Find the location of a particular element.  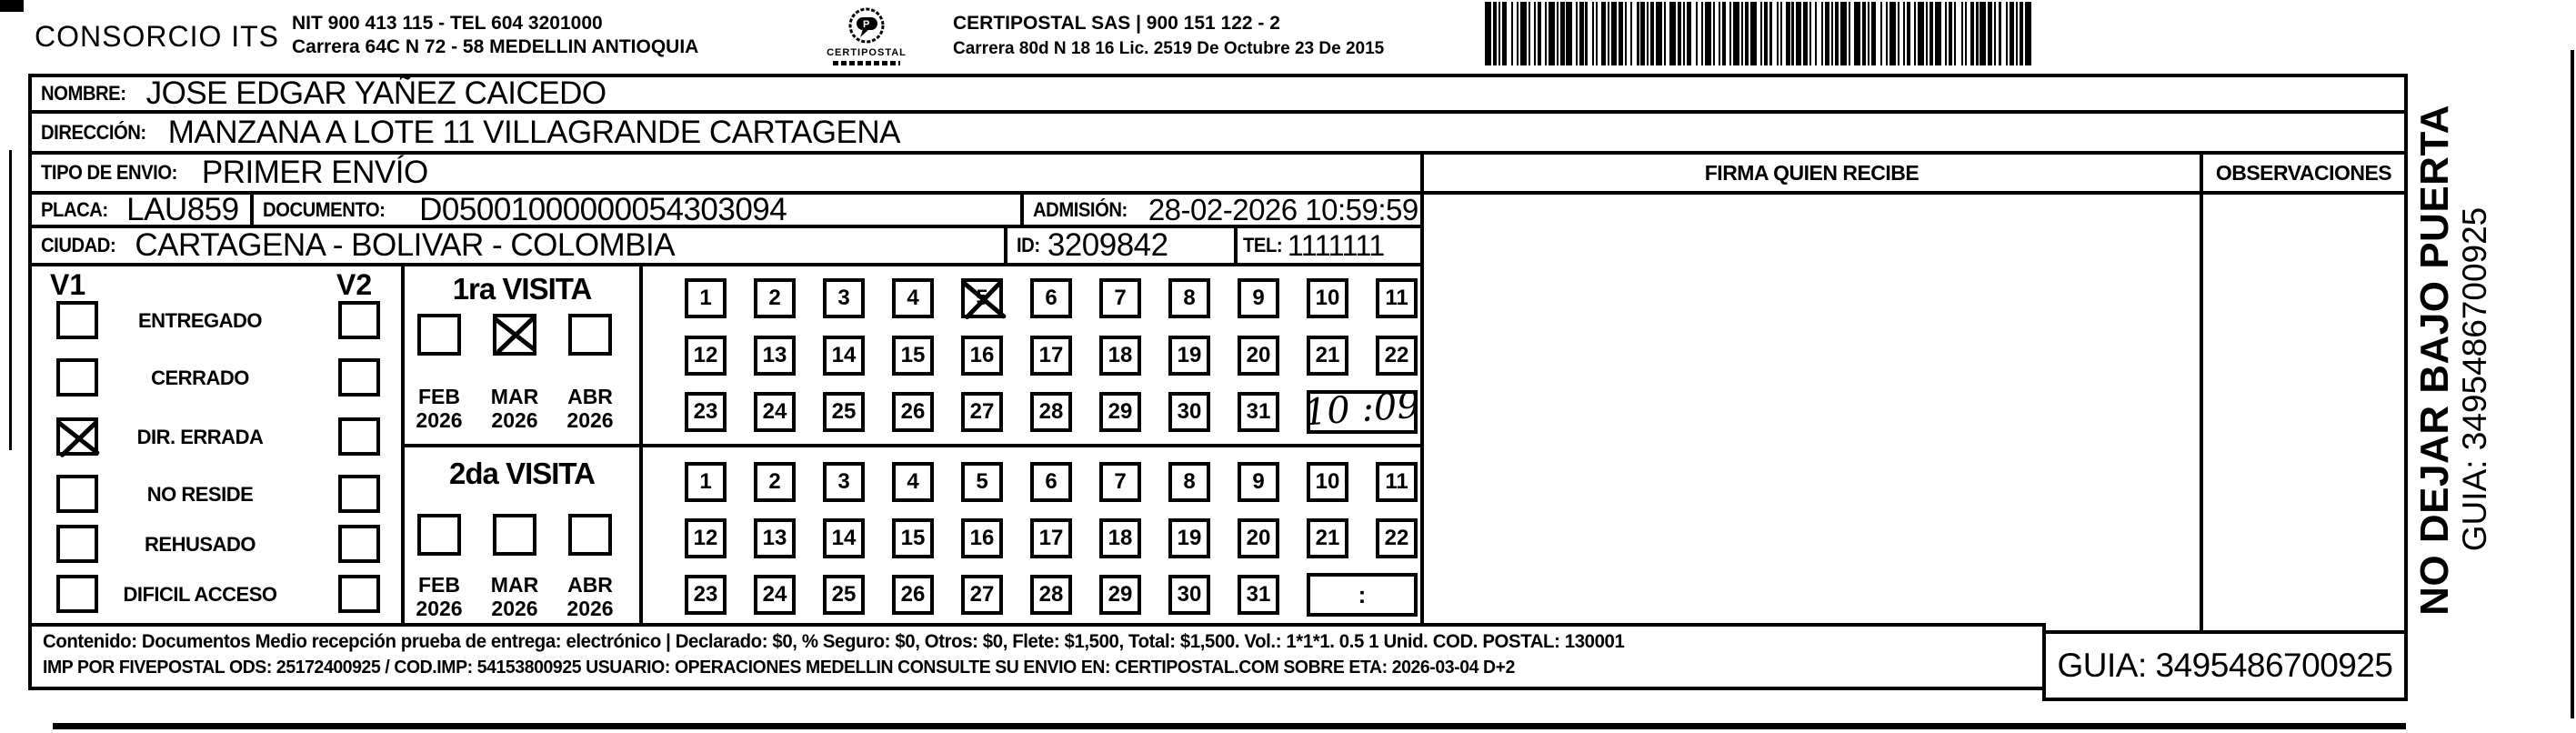

placa-cell: PLACA: LAU859 is located at coordinates (141, 209).